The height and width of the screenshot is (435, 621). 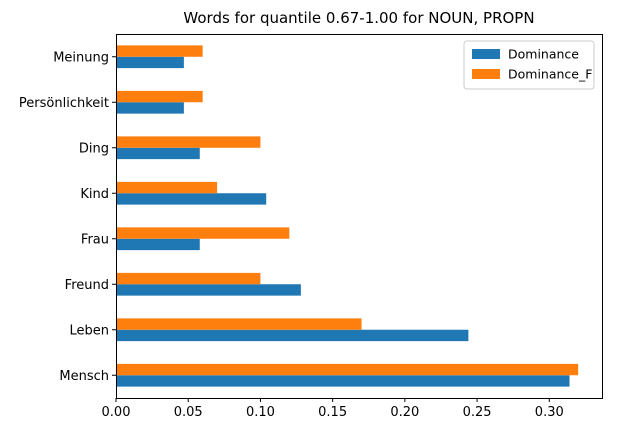 What do you see at coordinates (486, 54) in the screenshot?
I see `legend-swatch-dominance` at bounding box center [486, 54].